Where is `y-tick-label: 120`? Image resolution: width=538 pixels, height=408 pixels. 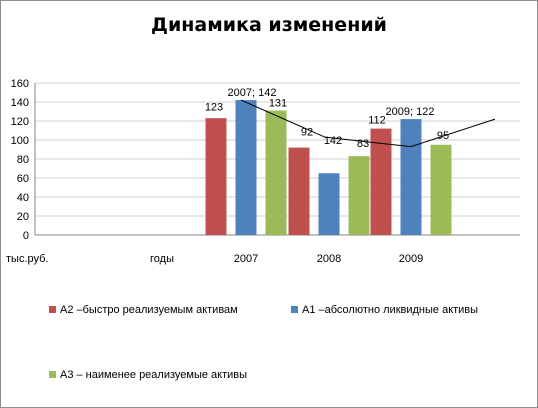 y-tick-label: 120 is located at coordinates (20, 122).